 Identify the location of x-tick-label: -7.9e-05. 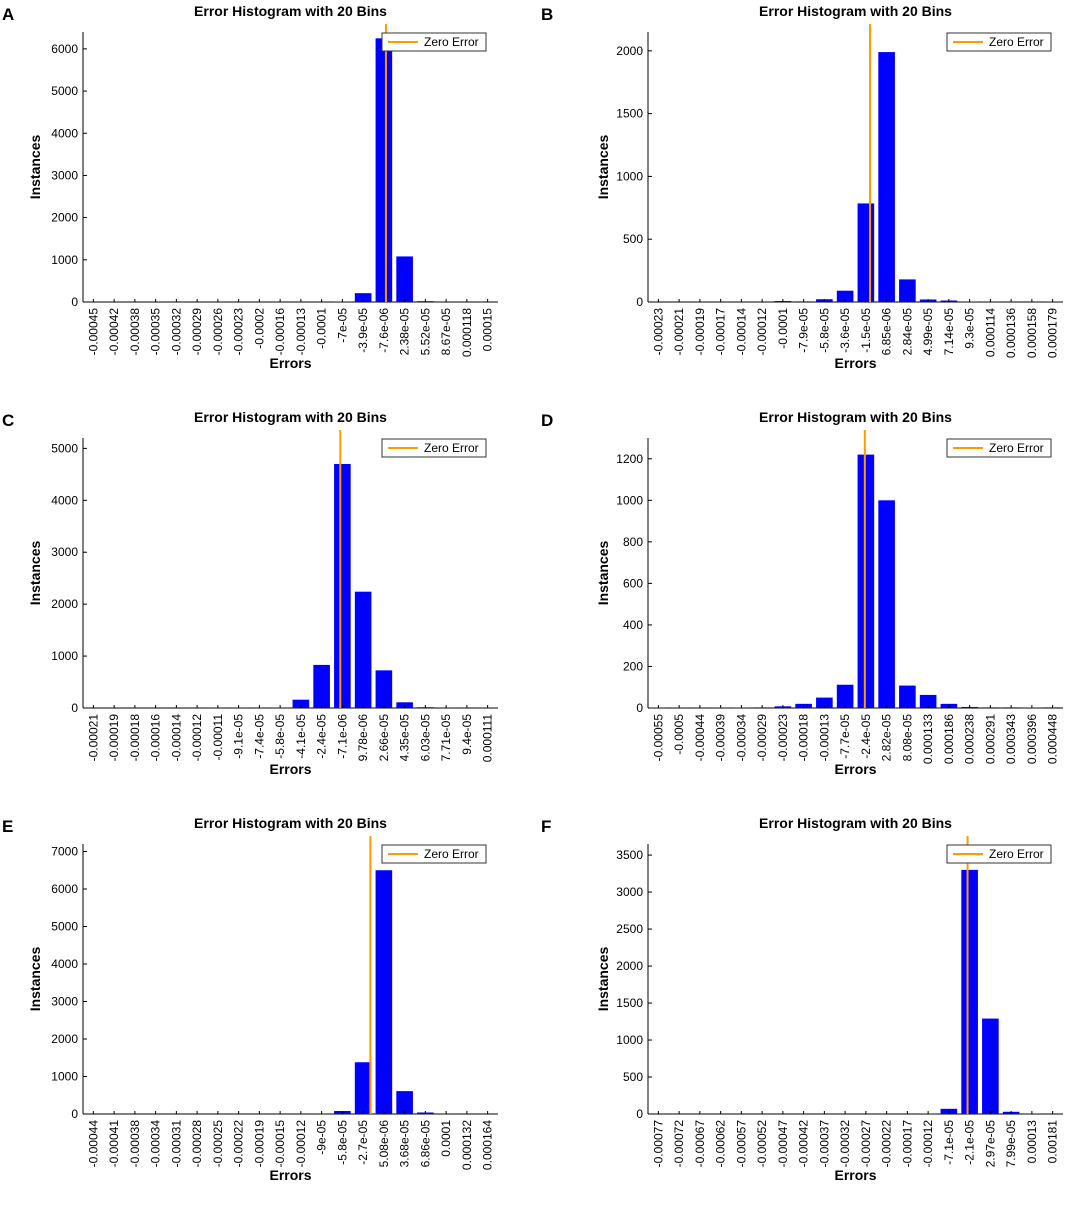
(804, 330).